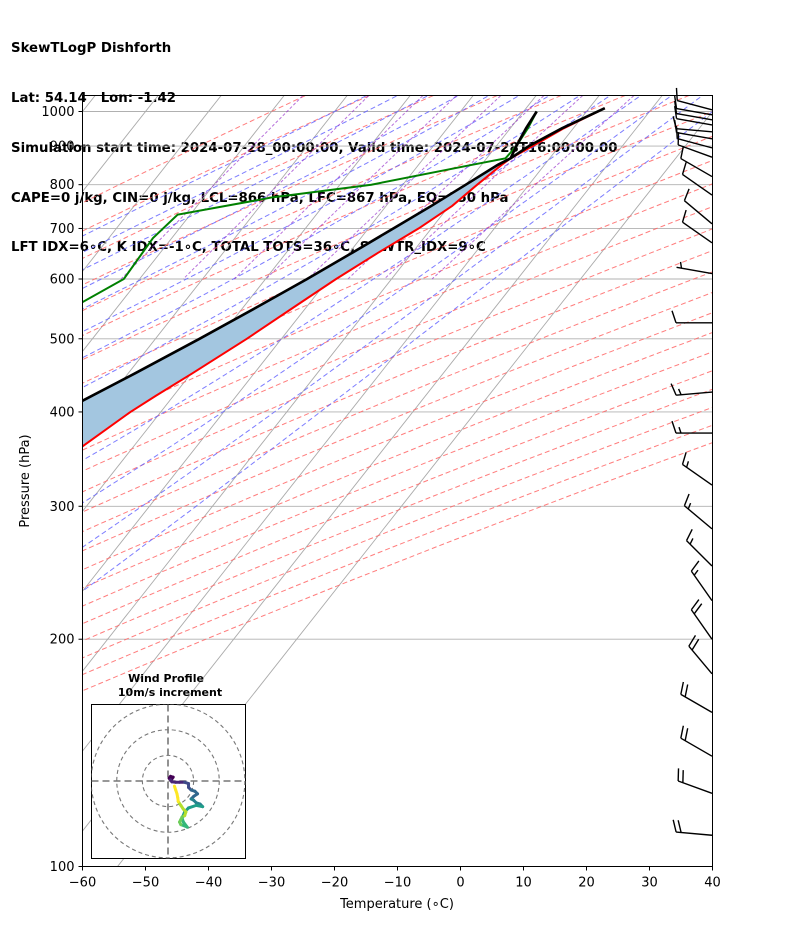 This screenshot has height=937, width=794. What do you see at coordinates (396, 904) in the screenshot?
I see `x-axis-title: Temperature (∘C)` at bounding box center [396, 904].